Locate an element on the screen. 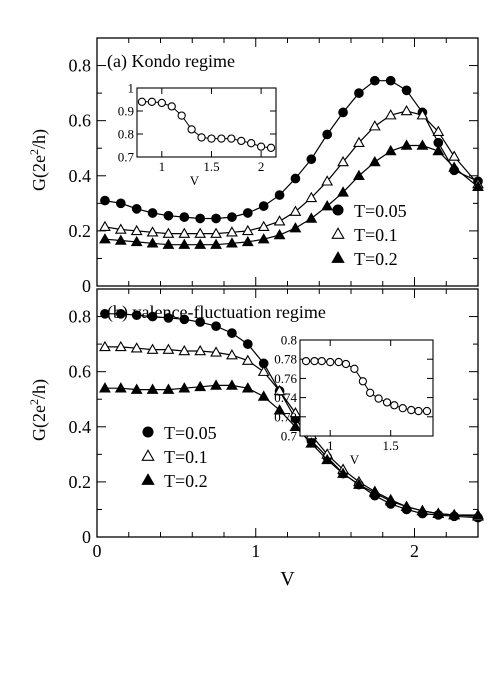 The image size is (491, 698). inset-y-tick-label: 0.8 is located at coordinates (289, 340).